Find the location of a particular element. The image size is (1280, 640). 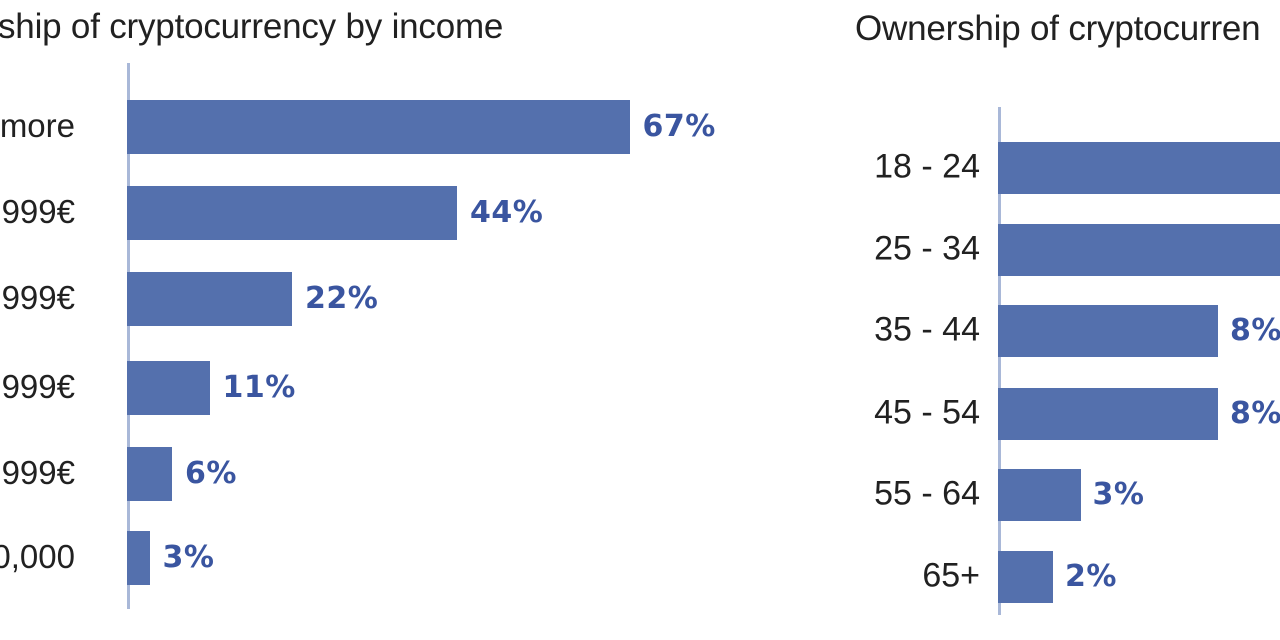

category-label: 35 - 44 is located at coordinates (927, 329).